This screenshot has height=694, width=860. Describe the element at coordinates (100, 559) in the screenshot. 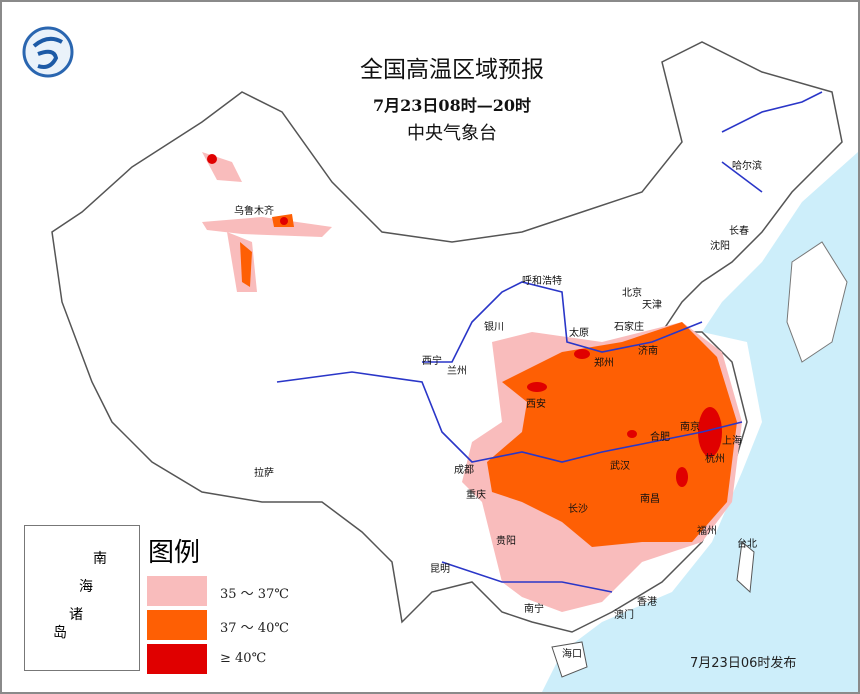

I see `inset-label: 南` at that location.